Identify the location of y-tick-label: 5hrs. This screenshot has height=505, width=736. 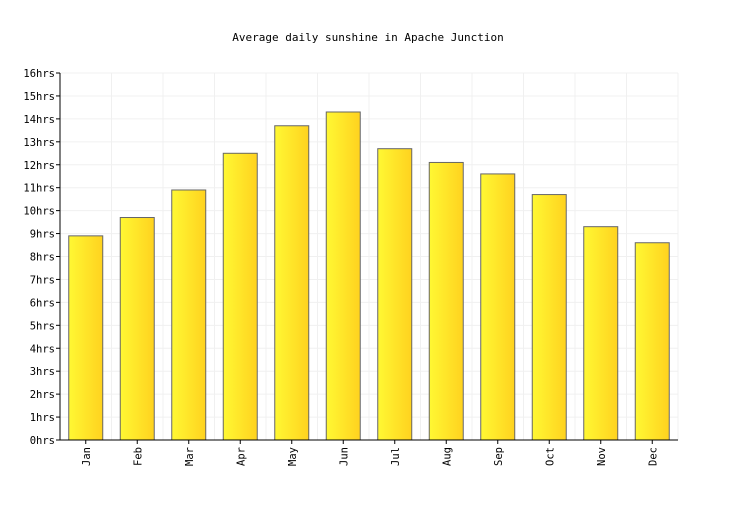
(42, 326).